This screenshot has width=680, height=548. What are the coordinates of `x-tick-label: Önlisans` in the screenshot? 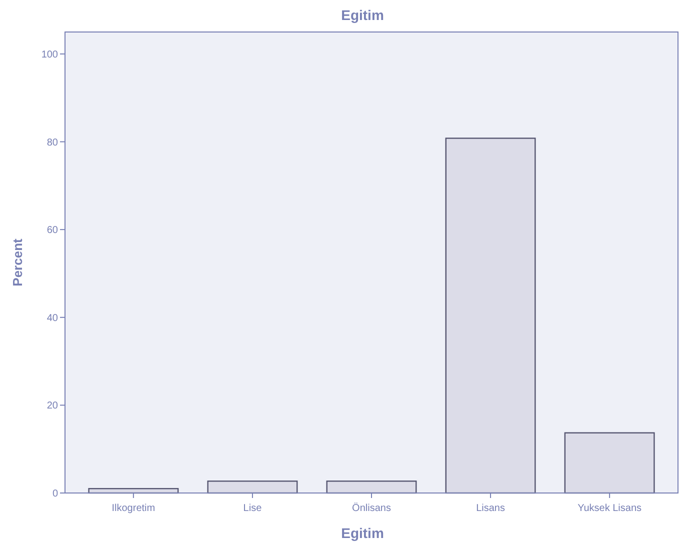 It's located at (371, 508).